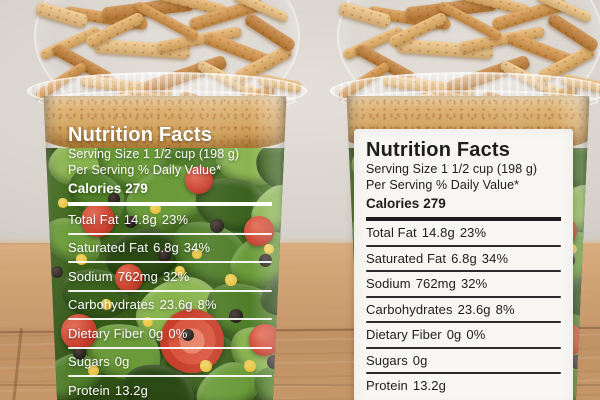 The height and width of the screenshot is (400, 600). I want to click on dressing-layer, so click(165, 125).